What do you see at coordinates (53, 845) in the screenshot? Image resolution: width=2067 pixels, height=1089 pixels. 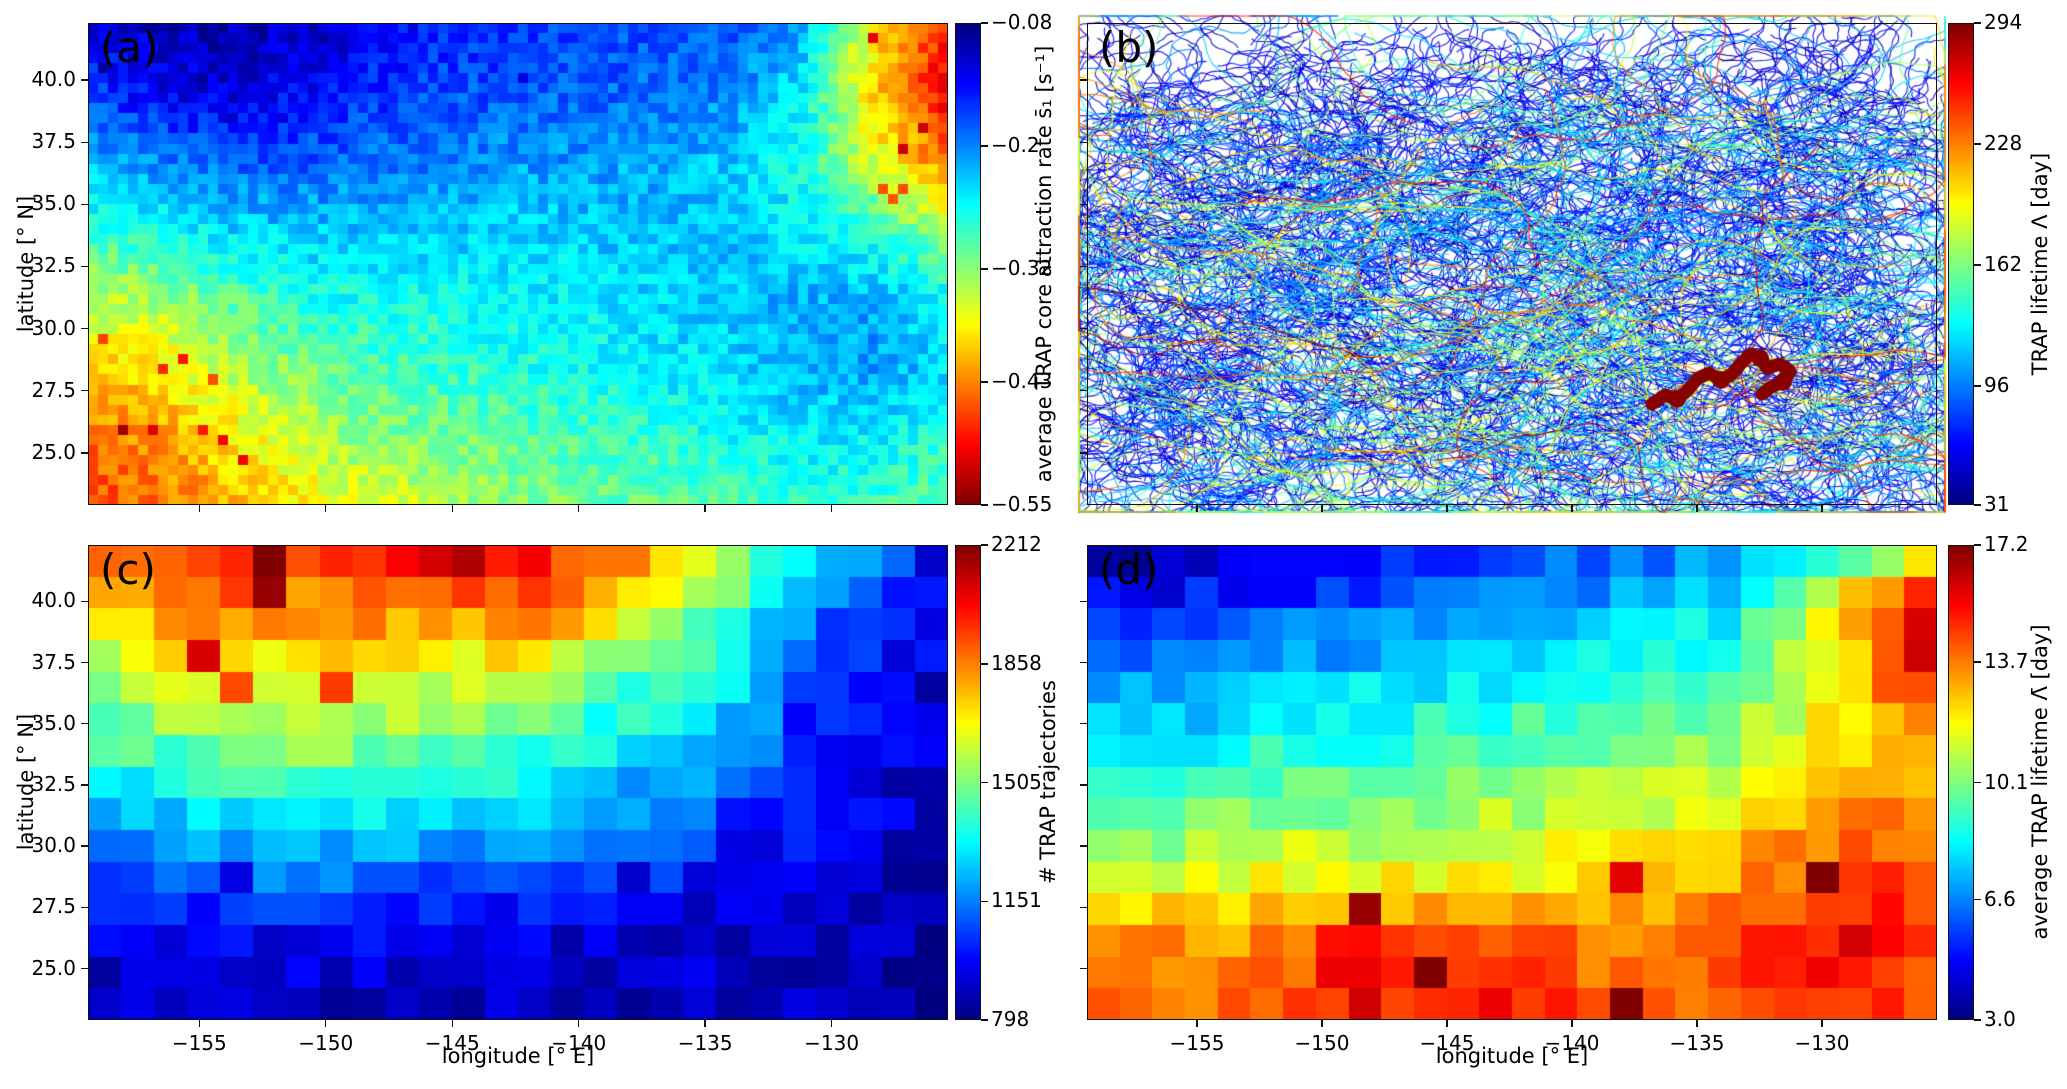 I see `panel-c-y-tick-label: 30.0` at bounding box center [53, 845].